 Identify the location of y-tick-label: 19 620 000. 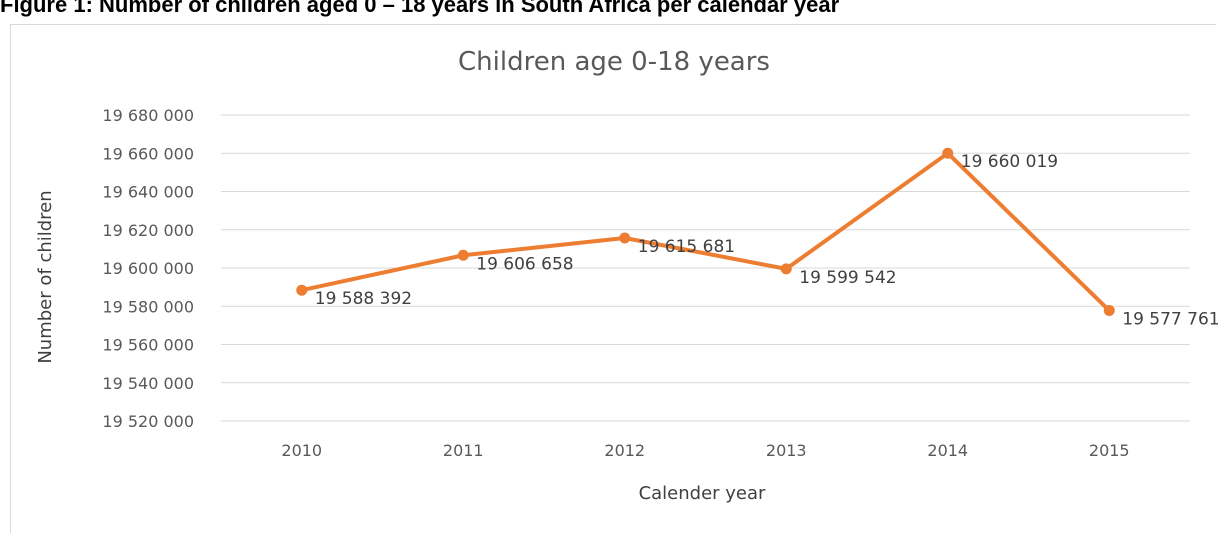
(148, 230).